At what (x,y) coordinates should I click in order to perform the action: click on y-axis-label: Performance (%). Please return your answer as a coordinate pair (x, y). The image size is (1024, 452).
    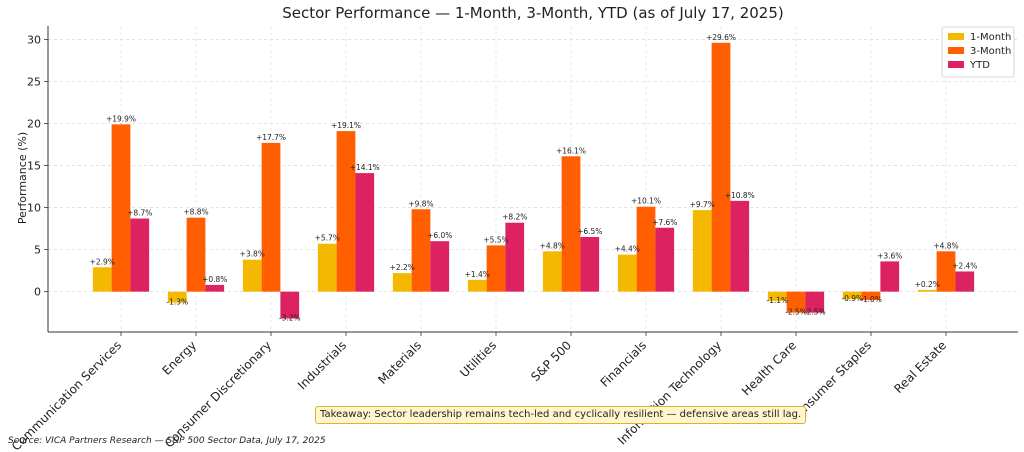
    Looking at the image, I should click on (22, 178).